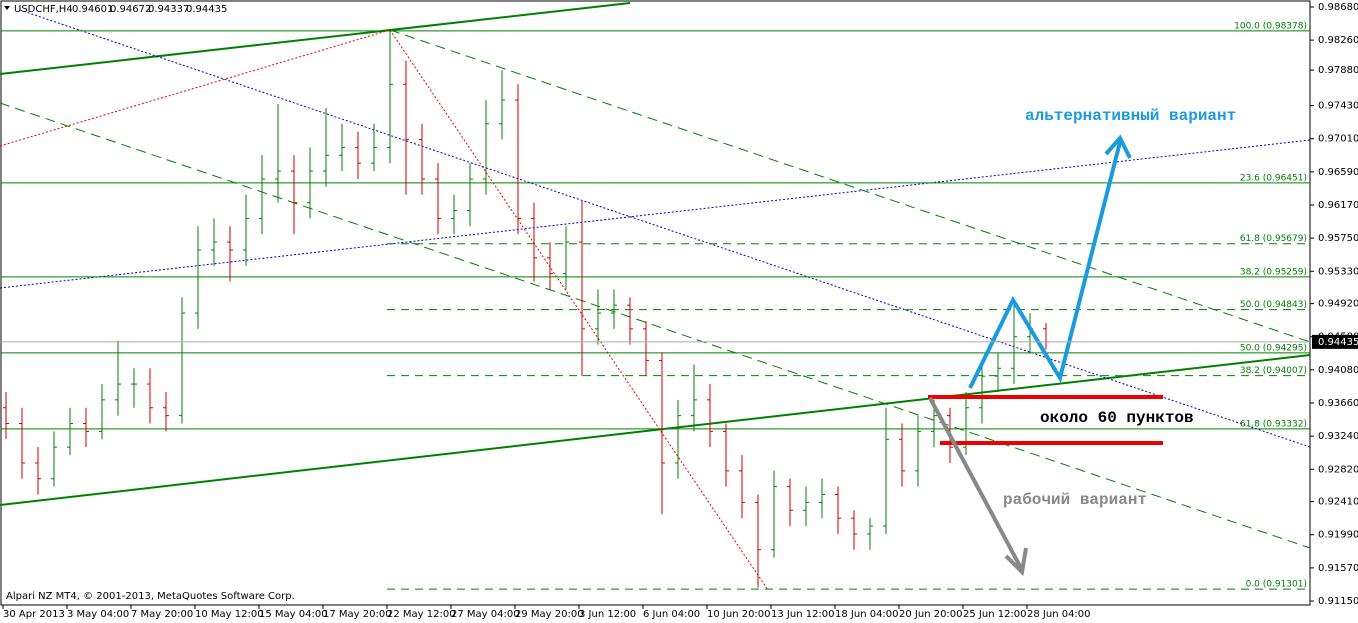 The image size is (1358, 623). Describe the element at coordinates (739, 614) in the screenshot. I see `x-tick-label: 10 Jun 20:00` at that location.